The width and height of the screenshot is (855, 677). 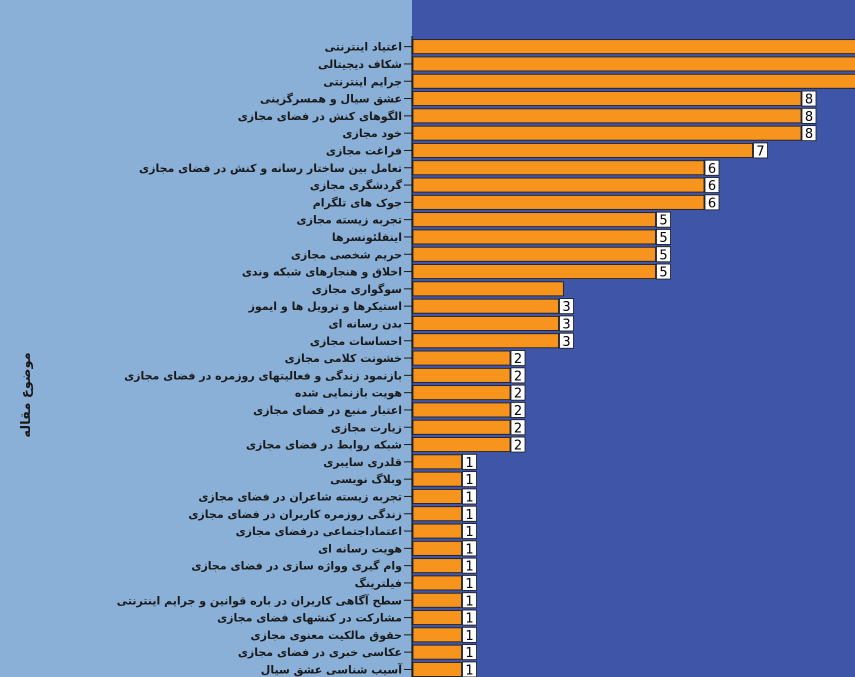 What do you see at coordinates (360, 548) in the screenshot?
I see `category-tick-label: هویت رسانه ای` at bounding box center [360, 548].